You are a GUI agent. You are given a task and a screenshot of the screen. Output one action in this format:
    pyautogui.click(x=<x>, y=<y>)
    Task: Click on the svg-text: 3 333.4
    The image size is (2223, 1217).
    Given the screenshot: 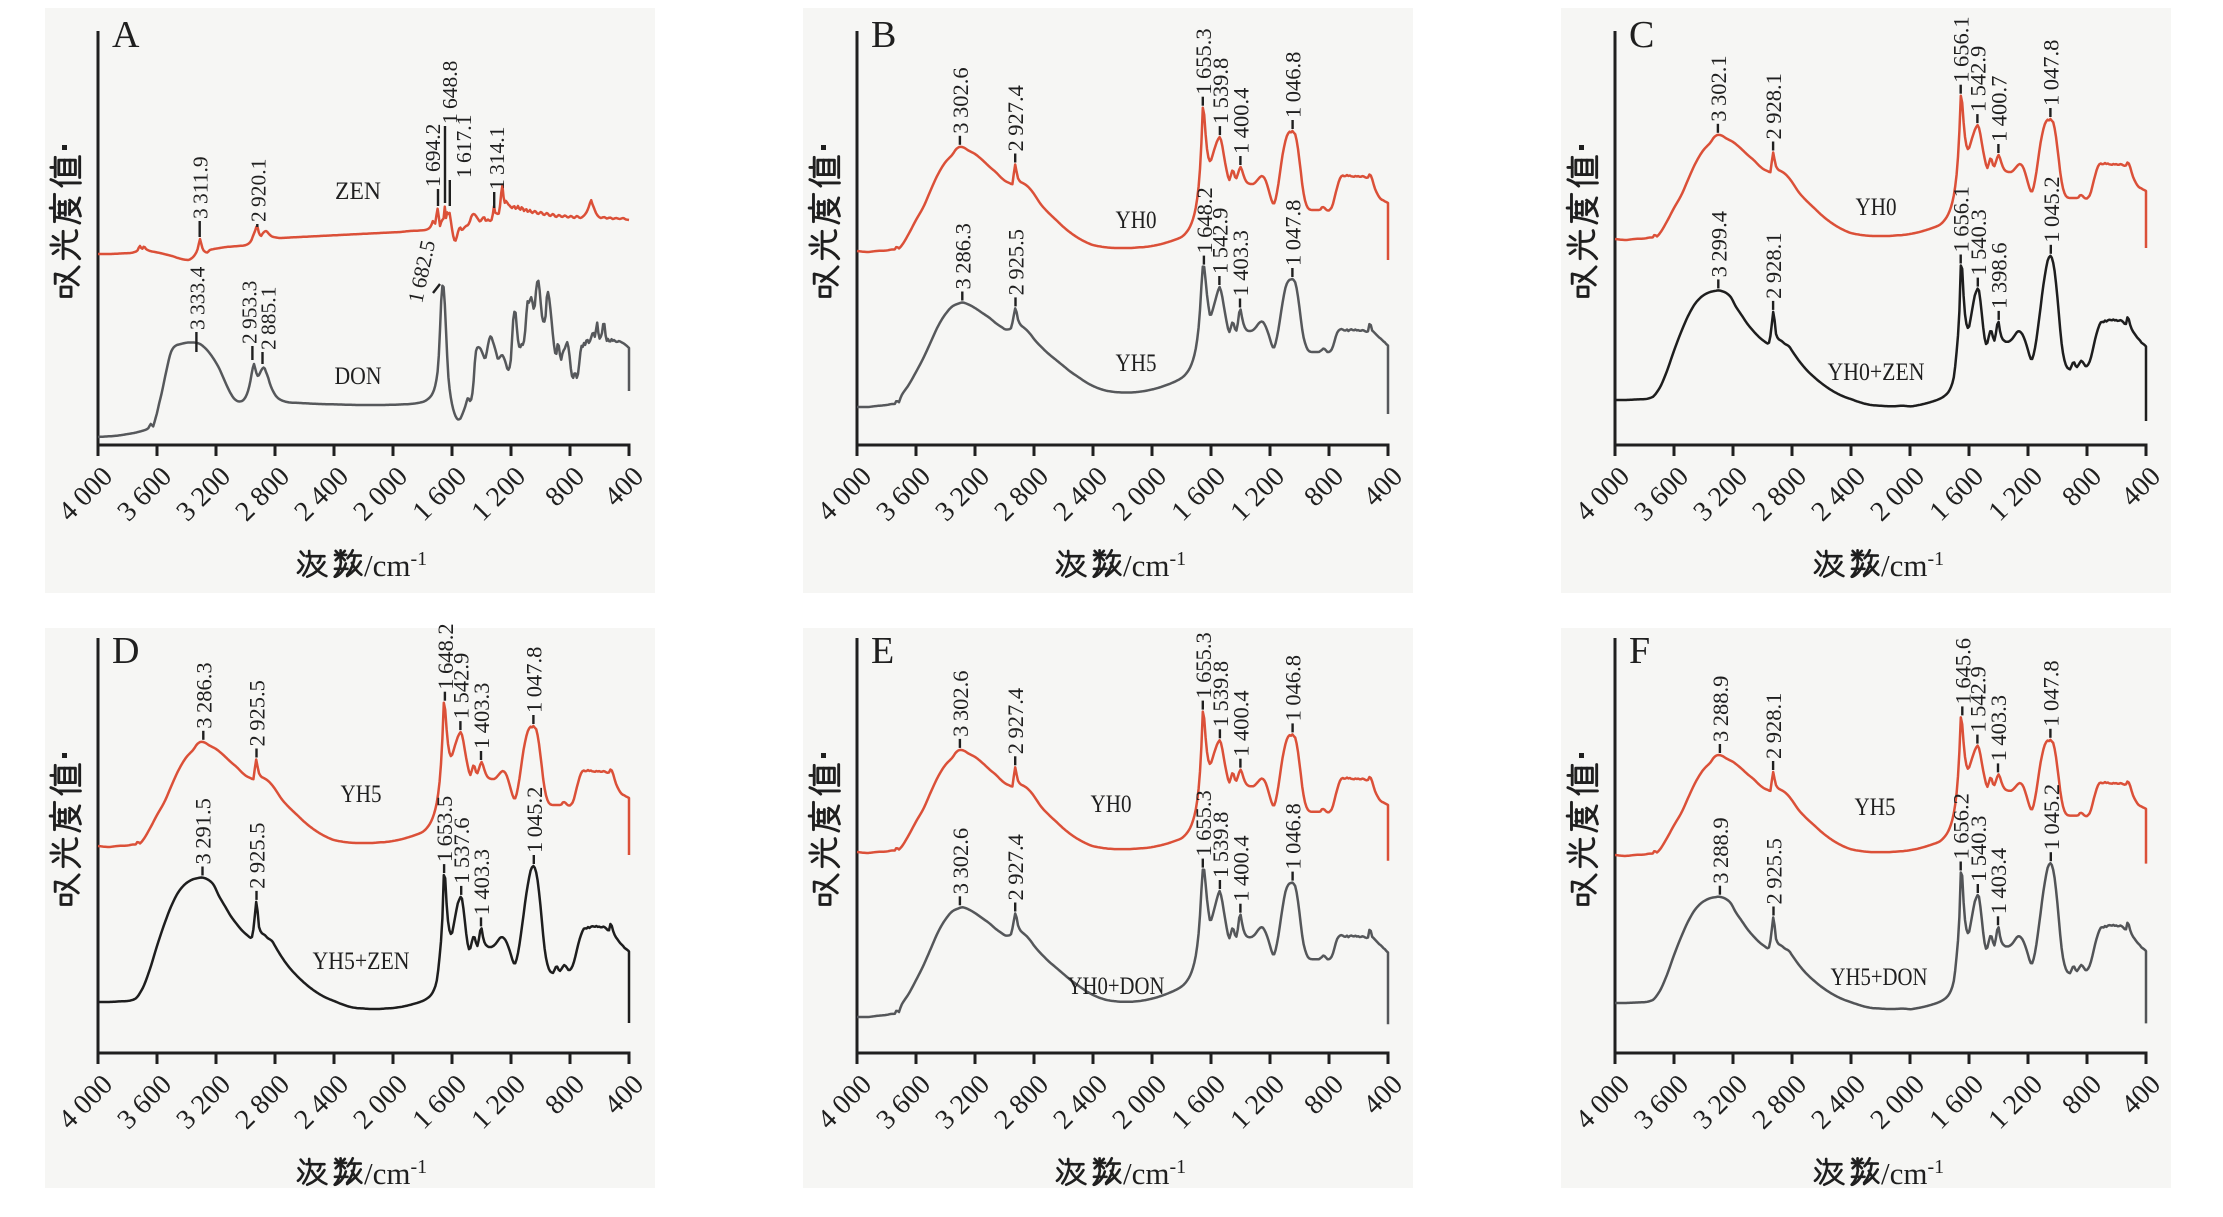 What is the action you would take?
    pyautogui.click(x=197, y=298)
    